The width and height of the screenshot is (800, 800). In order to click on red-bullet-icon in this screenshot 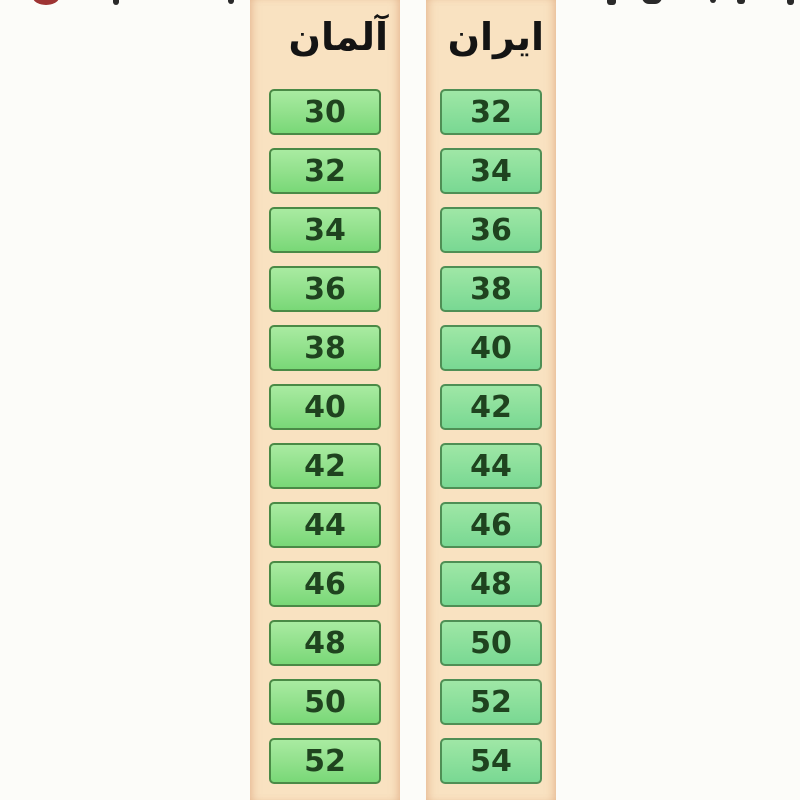, I will do `click(46, 2)`.